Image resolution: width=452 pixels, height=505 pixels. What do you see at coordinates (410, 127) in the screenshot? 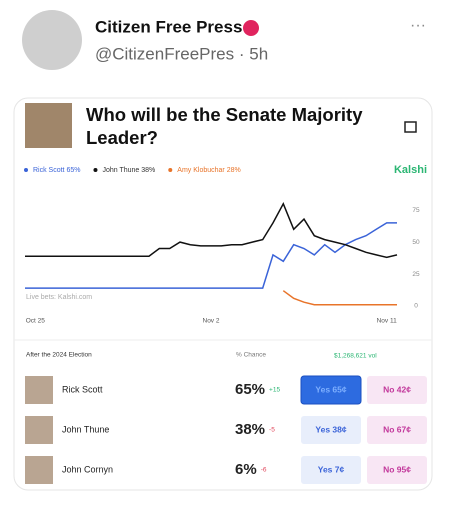
I see `share-icon` at bounding box center [410, 127].